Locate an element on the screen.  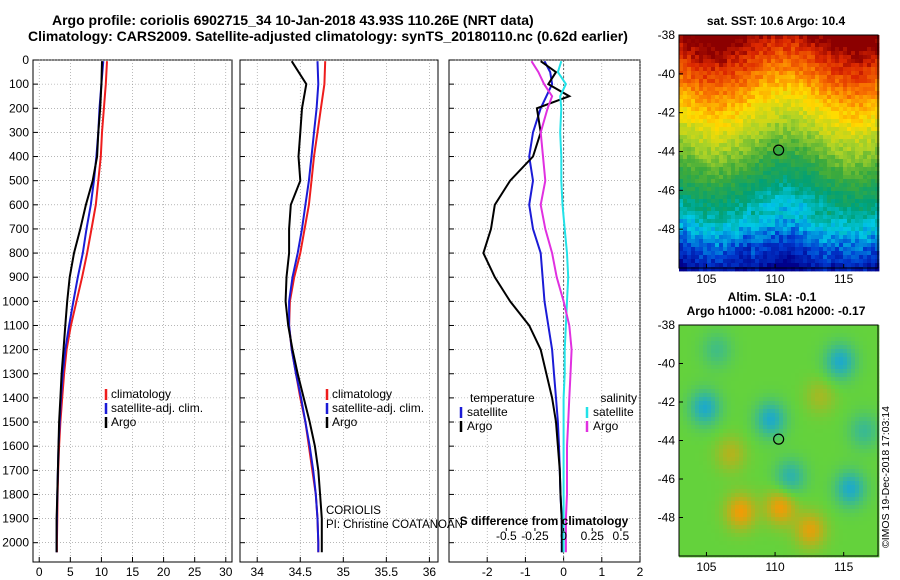
y-tick-label: 100 is located at coordinates (19, 84).